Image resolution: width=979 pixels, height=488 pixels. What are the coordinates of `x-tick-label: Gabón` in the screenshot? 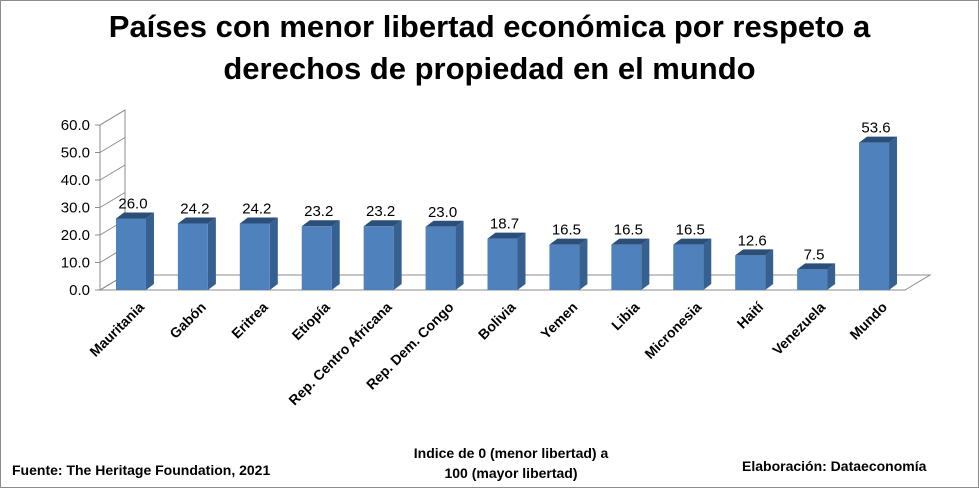 It's located at (187, 320).